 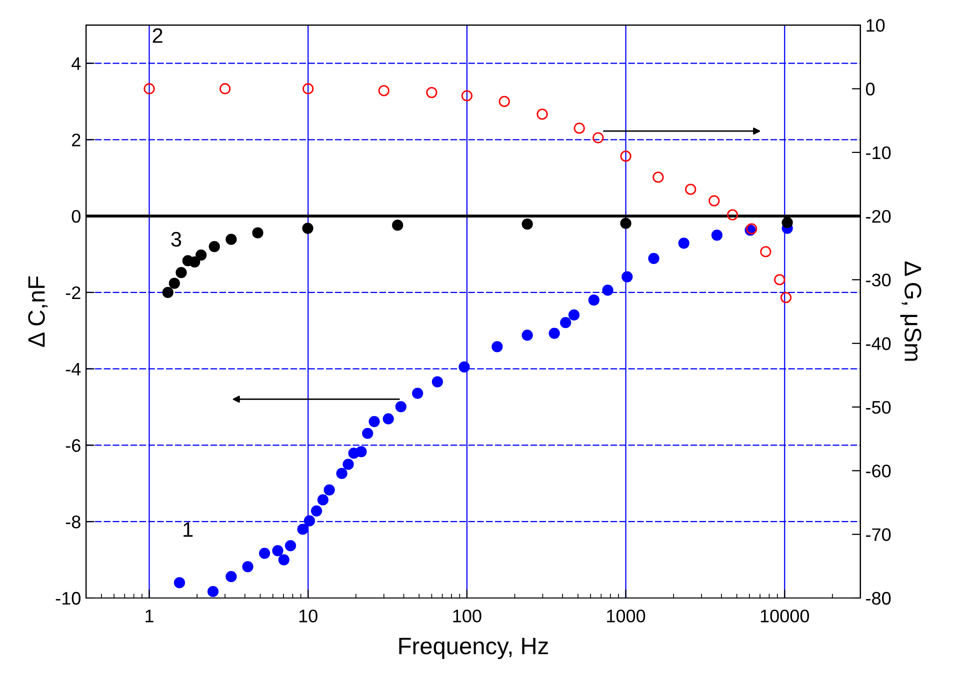 What do you see at coordinates (870, 89) in the screenshot?
I see `y2-tick-label: 0` at bounding box center [870, 89].